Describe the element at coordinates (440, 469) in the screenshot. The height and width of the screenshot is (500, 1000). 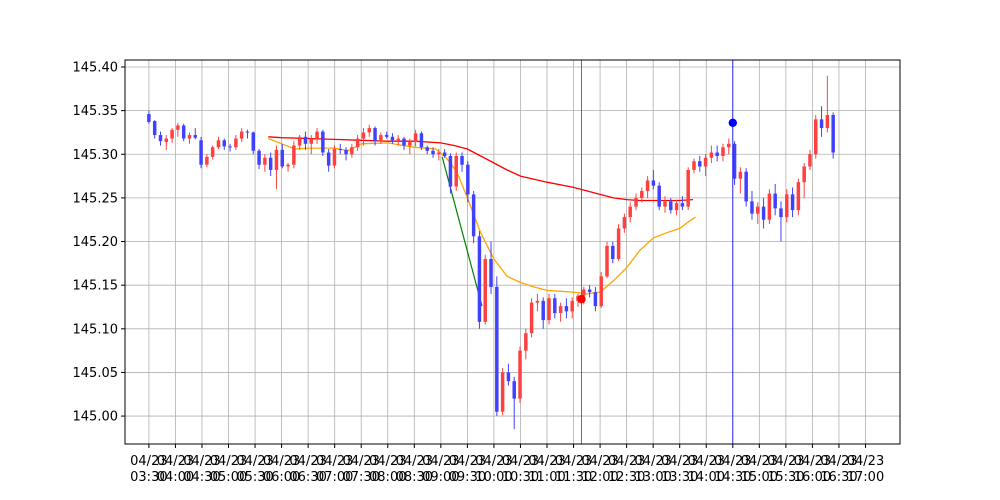
I see `x-tick-label-11: 04/23 09:00` at that location.